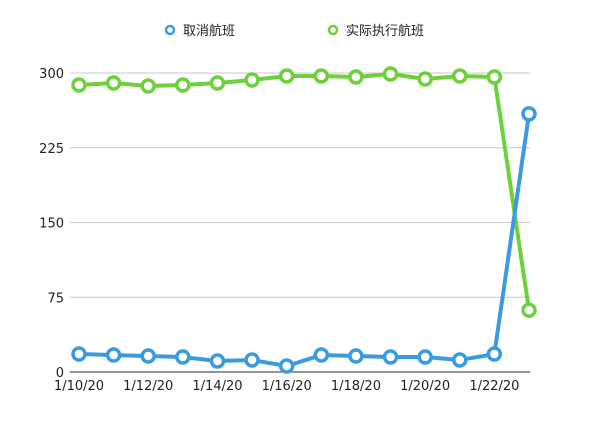 The width and height of the screenshot is (589, 433). I want to click on legend-item-0: 取消航班, so click(199, 31).